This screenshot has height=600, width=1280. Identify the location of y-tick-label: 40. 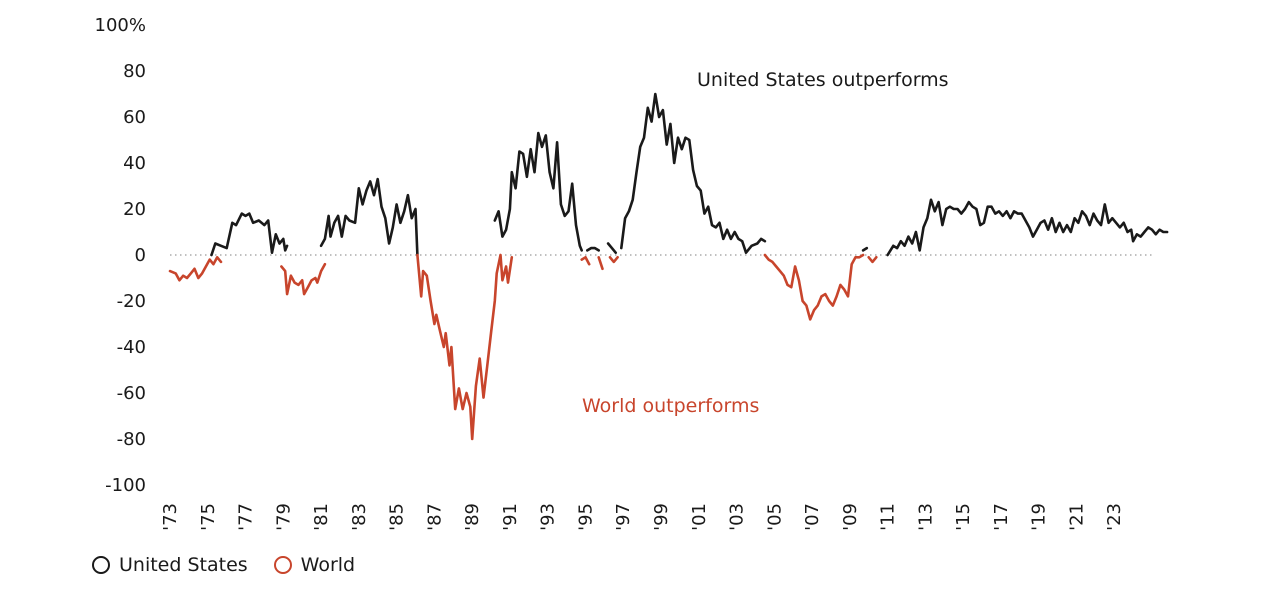
(134, 163).